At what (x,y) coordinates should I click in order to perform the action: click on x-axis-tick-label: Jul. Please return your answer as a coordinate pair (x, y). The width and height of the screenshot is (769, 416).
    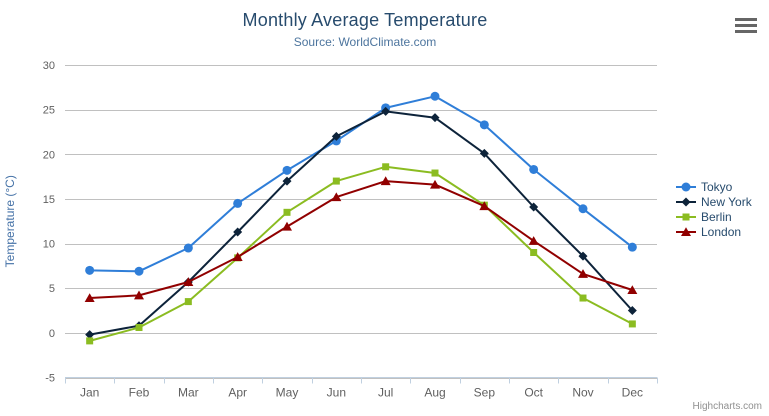
    Looking at the image, I should click on (385, 393).